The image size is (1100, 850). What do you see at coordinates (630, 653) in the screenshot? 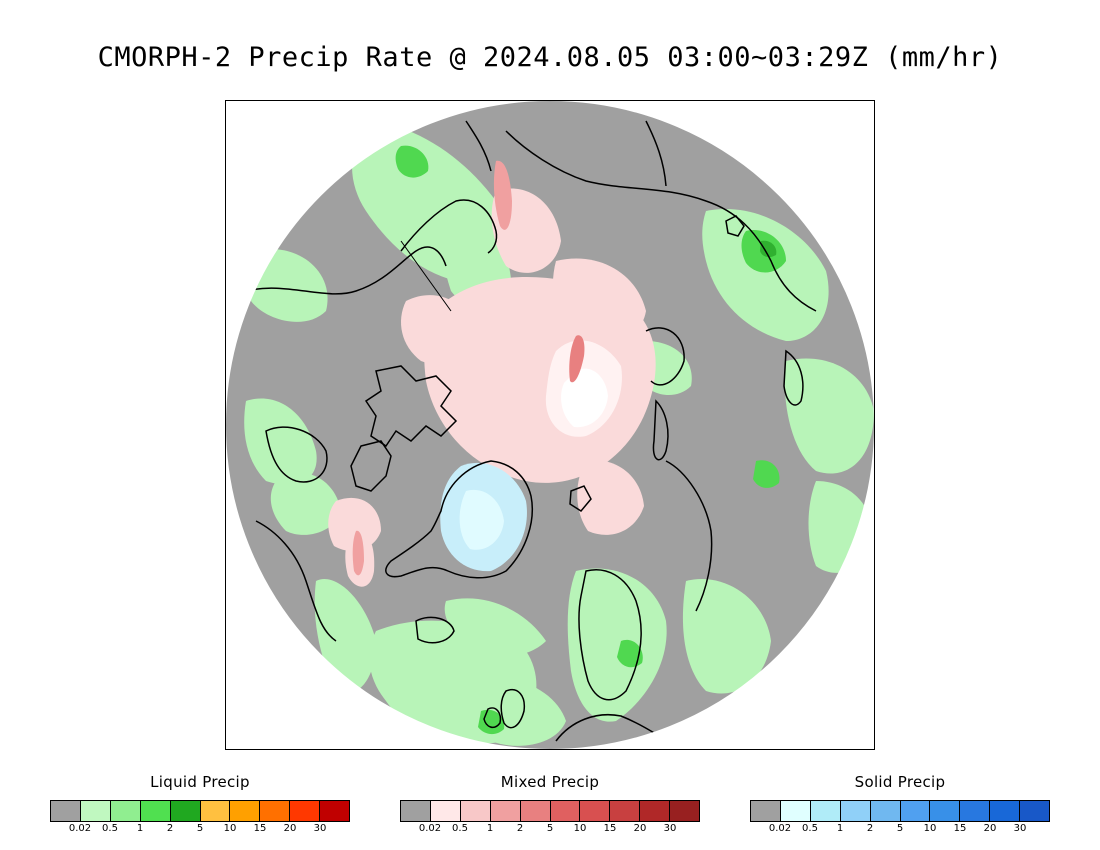
I see `liquid-precip-moderate-scandinavia` at bounding box center [630, 653].